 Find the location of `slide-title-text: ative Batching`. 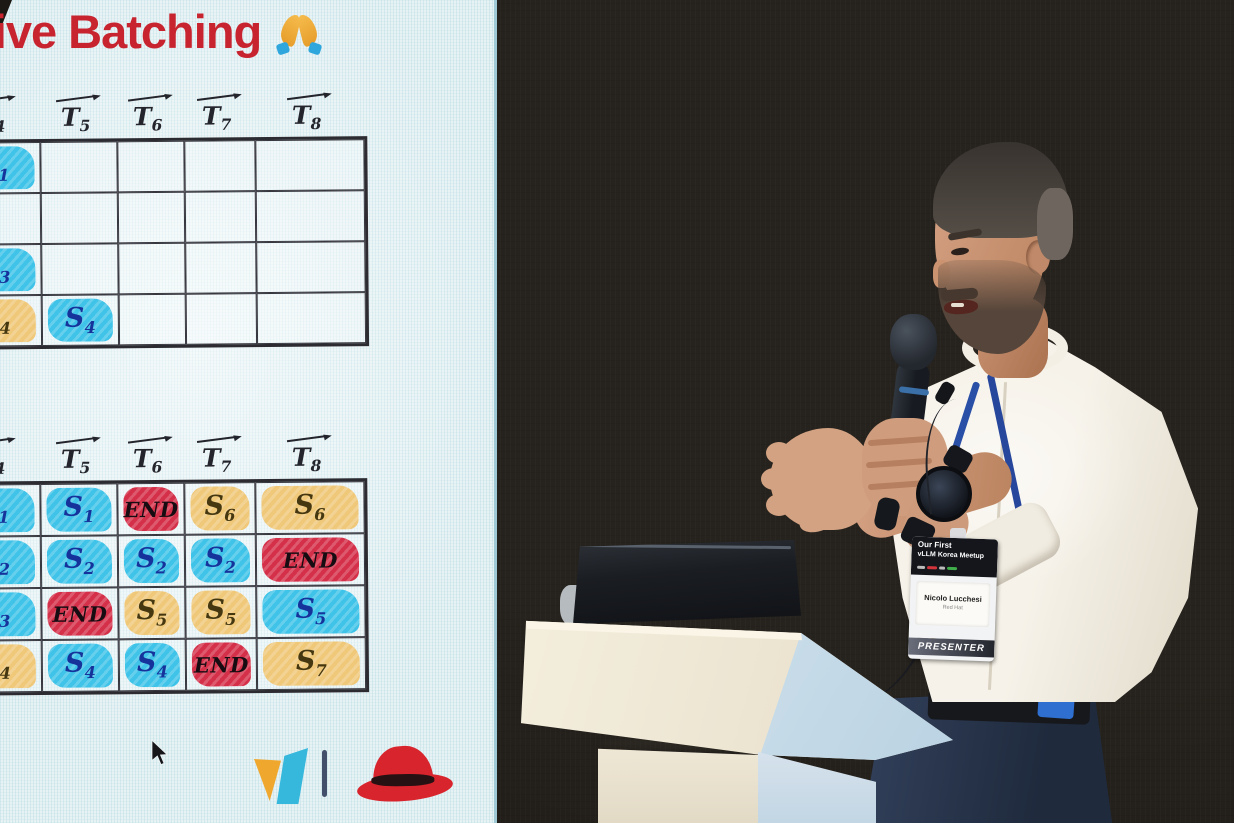

slide-title-text: ative Batching is located at coordinates (131, 31).